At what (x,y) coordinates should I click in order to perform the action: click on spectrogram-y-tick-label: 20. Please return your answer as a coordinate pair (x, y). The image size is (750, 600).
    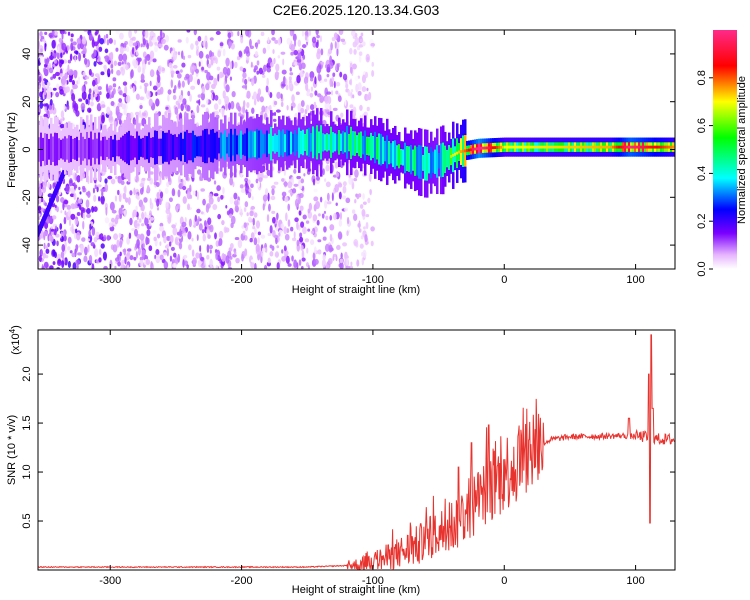
    Looking at the image, I should click on (27, 102).